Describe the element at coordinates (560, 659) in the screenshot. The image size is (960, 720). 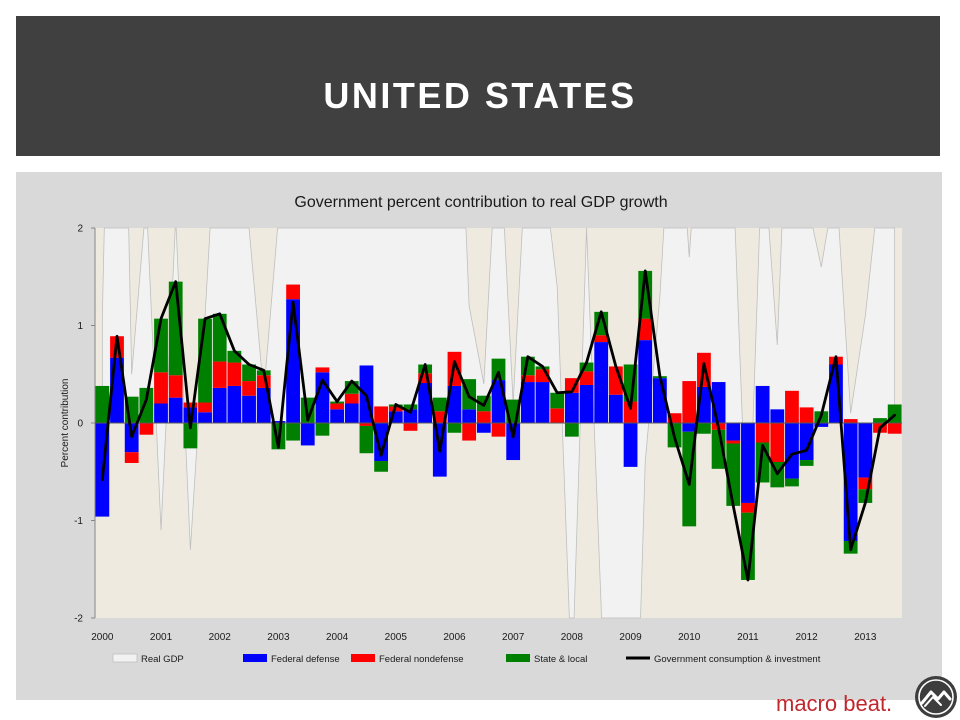
I see `legend-label-state-local: State & local` at that location.